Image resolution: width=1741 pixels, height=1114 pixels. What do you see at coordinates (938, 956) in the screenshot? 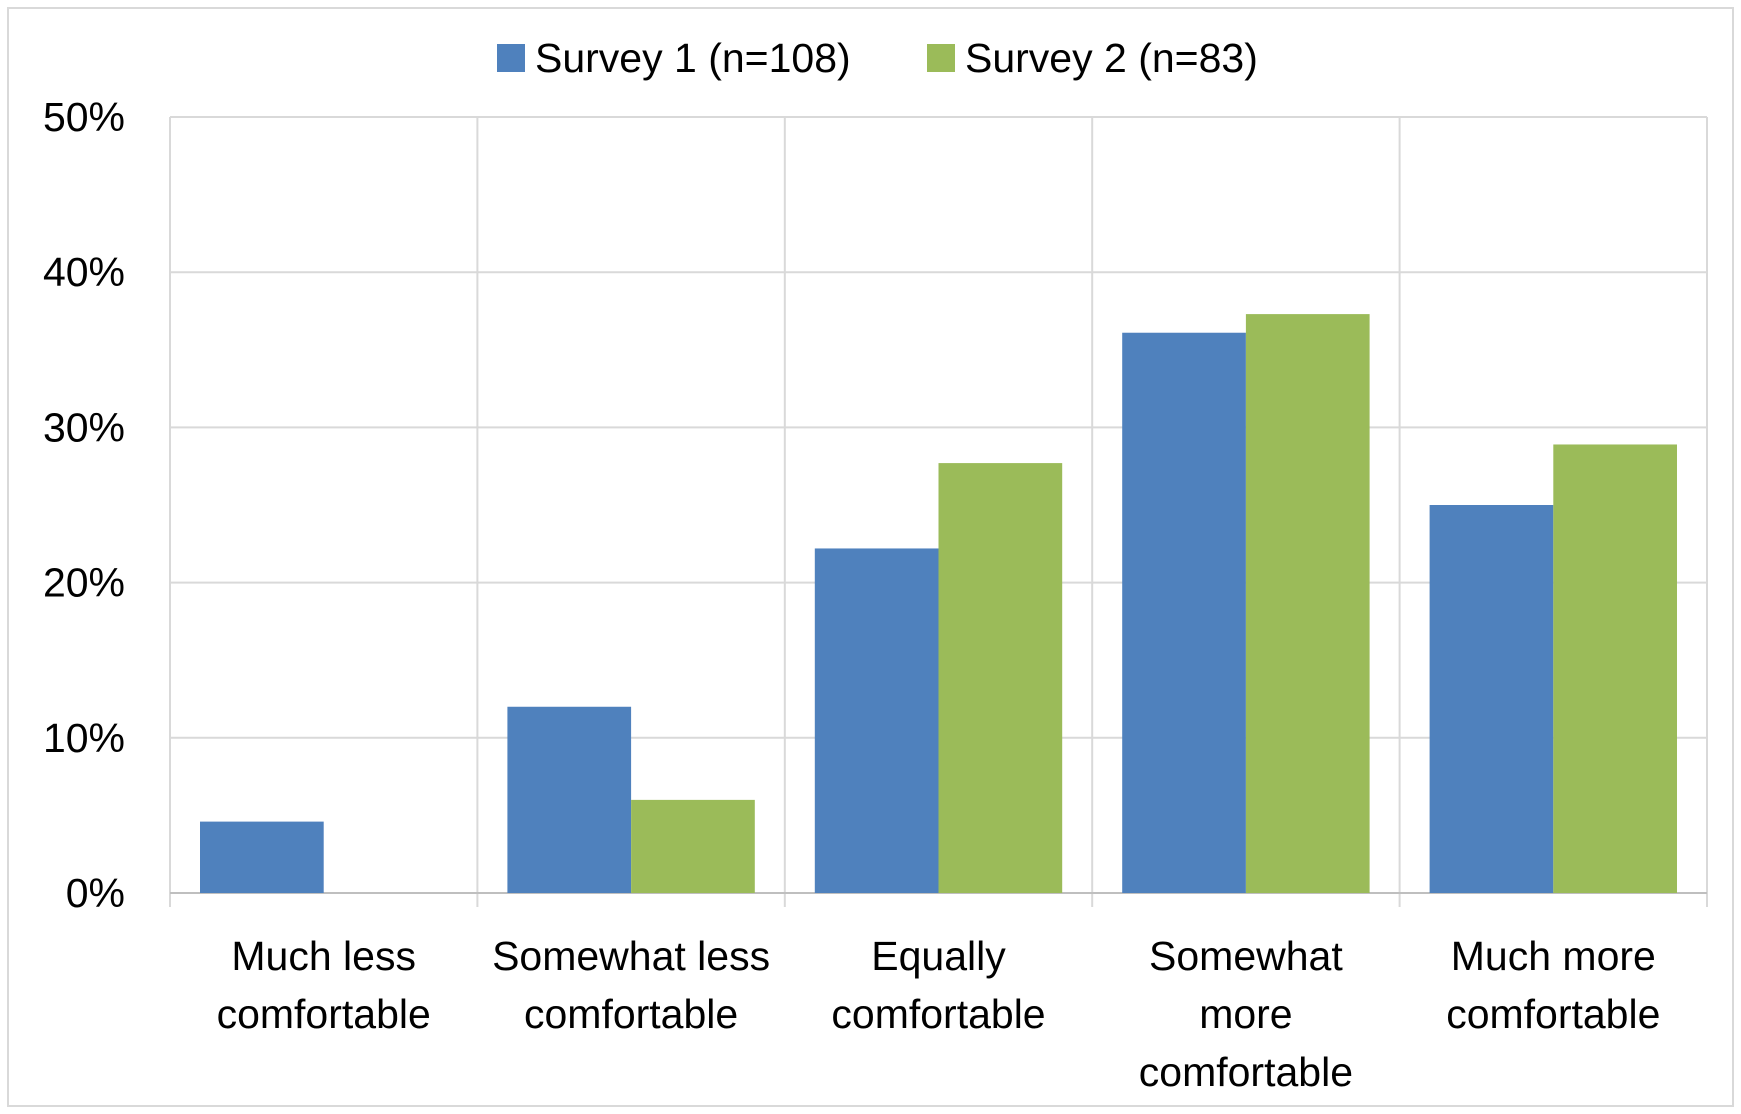
I see `x-category-label-line: Equally` at bounding box center [938, 956].